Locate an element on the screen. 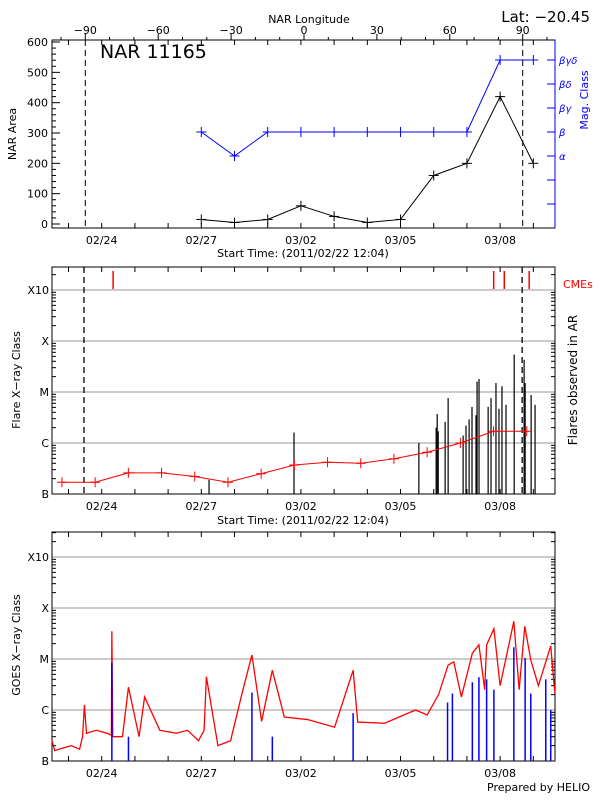 The height and width of the screenshot is (800, 600). y-tick-label: 200 is located at coordinates (37, 163).